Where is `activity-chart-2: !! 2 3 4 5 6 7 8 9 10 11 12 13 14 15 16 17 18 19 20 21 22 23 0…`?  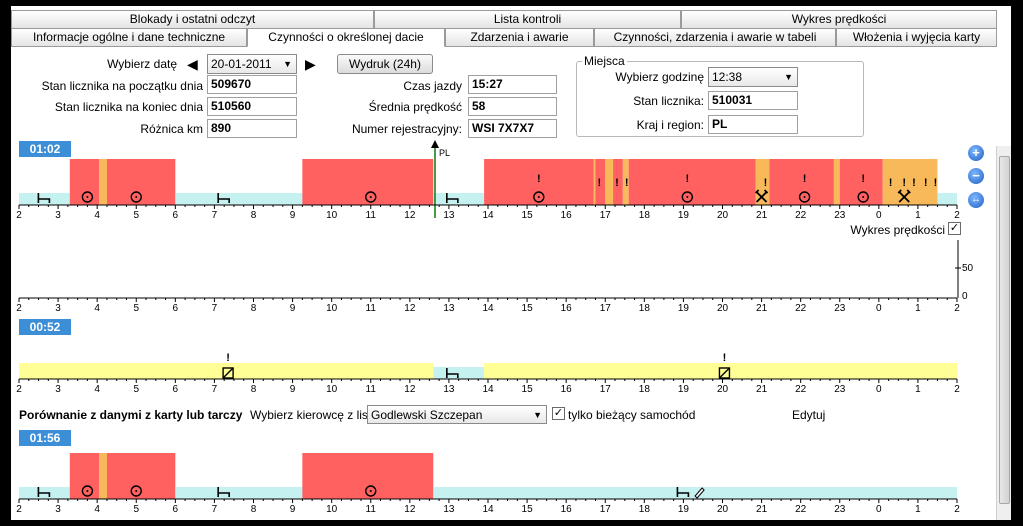 activity-chart-2: !! 2 3 4 5 6 7 8 9 10 11 12 13 14 15 16 17 18 19 20 21 22 23 0… is located at coordinates (491, 373).